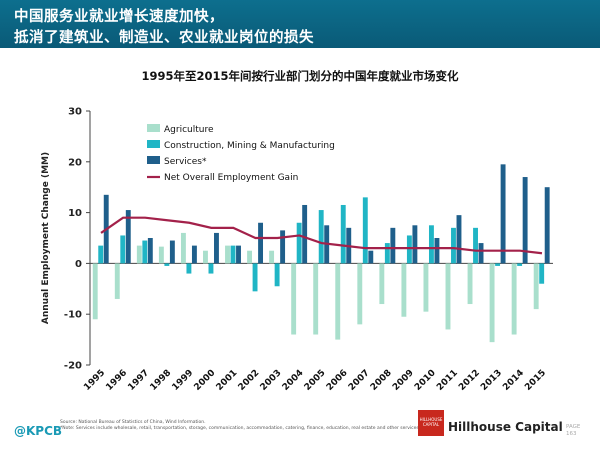 The image size is (600, 450). I want to click on bar-construction-1999, so click(189, 268).